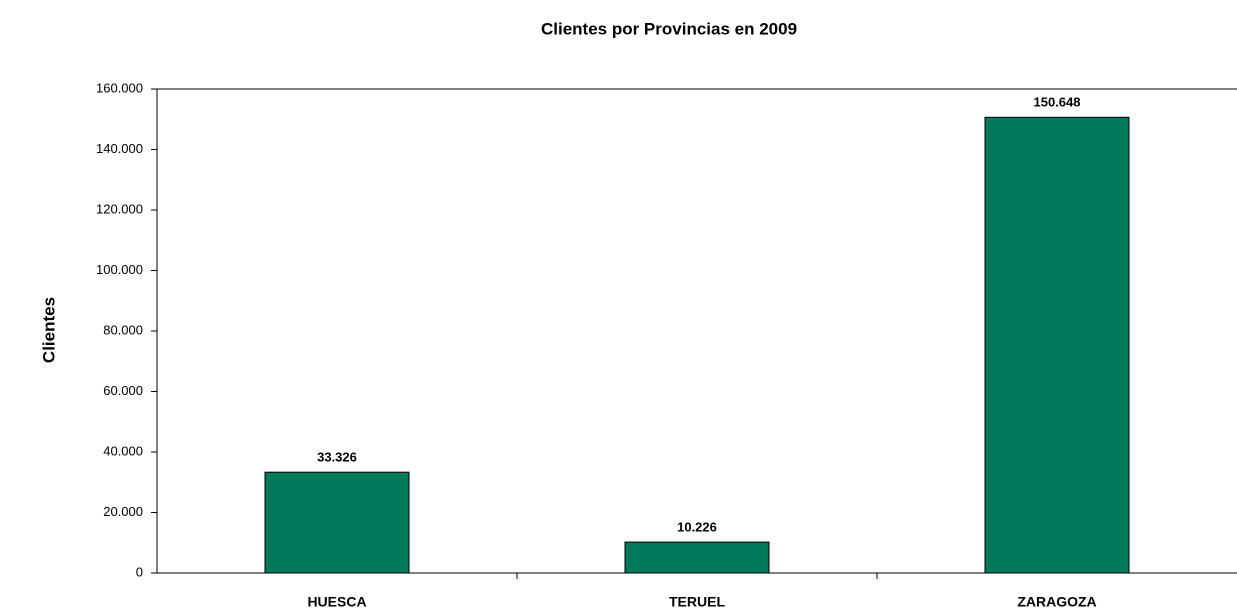 The height and width of the screenshot is (613, 1237). I want to click on y-tick-label: 160.000, so click(119, 87).